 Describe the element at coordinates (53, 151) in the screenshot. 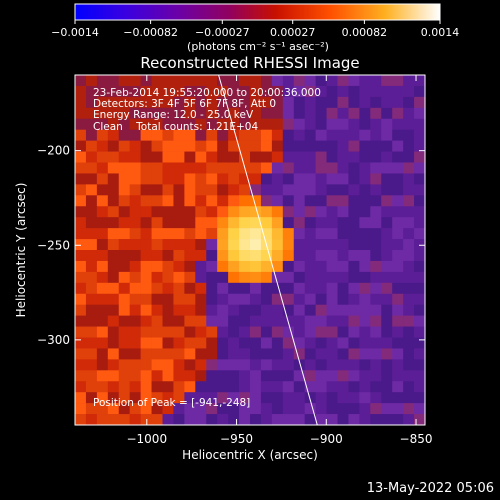

I see `y-tick-label: −200` at that location.